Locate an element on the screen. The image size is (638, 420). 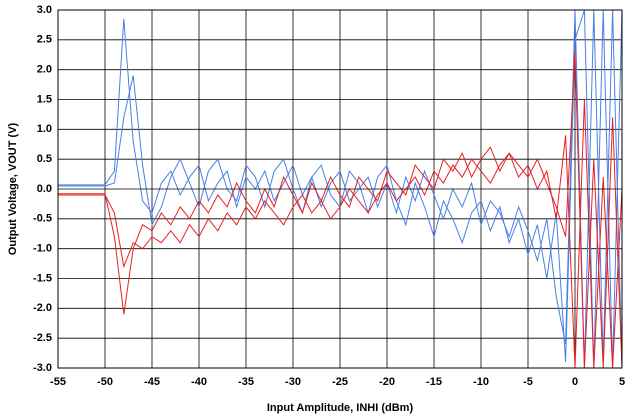
x-tick-label: -55 is located at coordinates (58, 382).